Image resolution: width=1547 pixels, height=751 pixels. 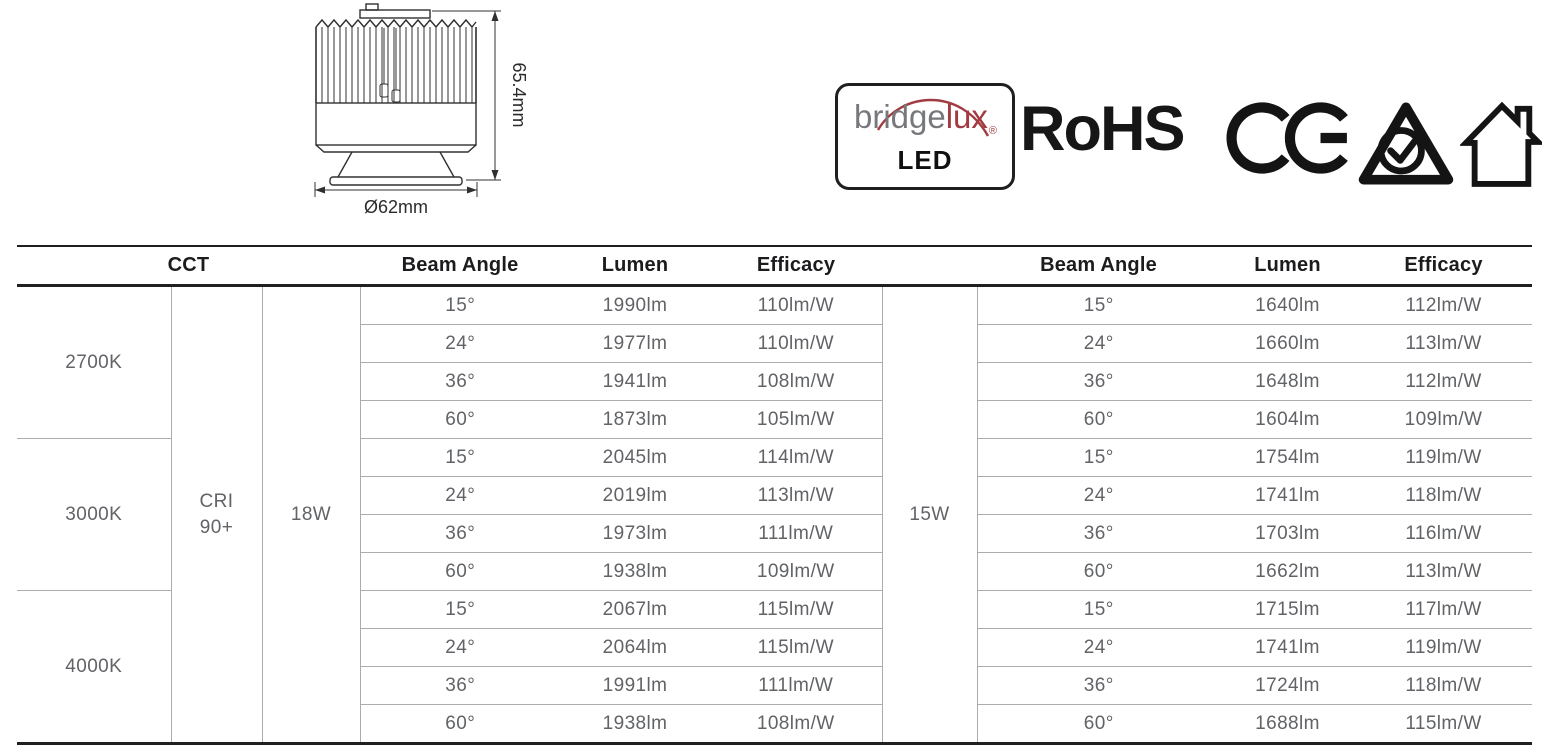 I want to click on lumen-cell: 1688lm, so click(x=1287, y=724).